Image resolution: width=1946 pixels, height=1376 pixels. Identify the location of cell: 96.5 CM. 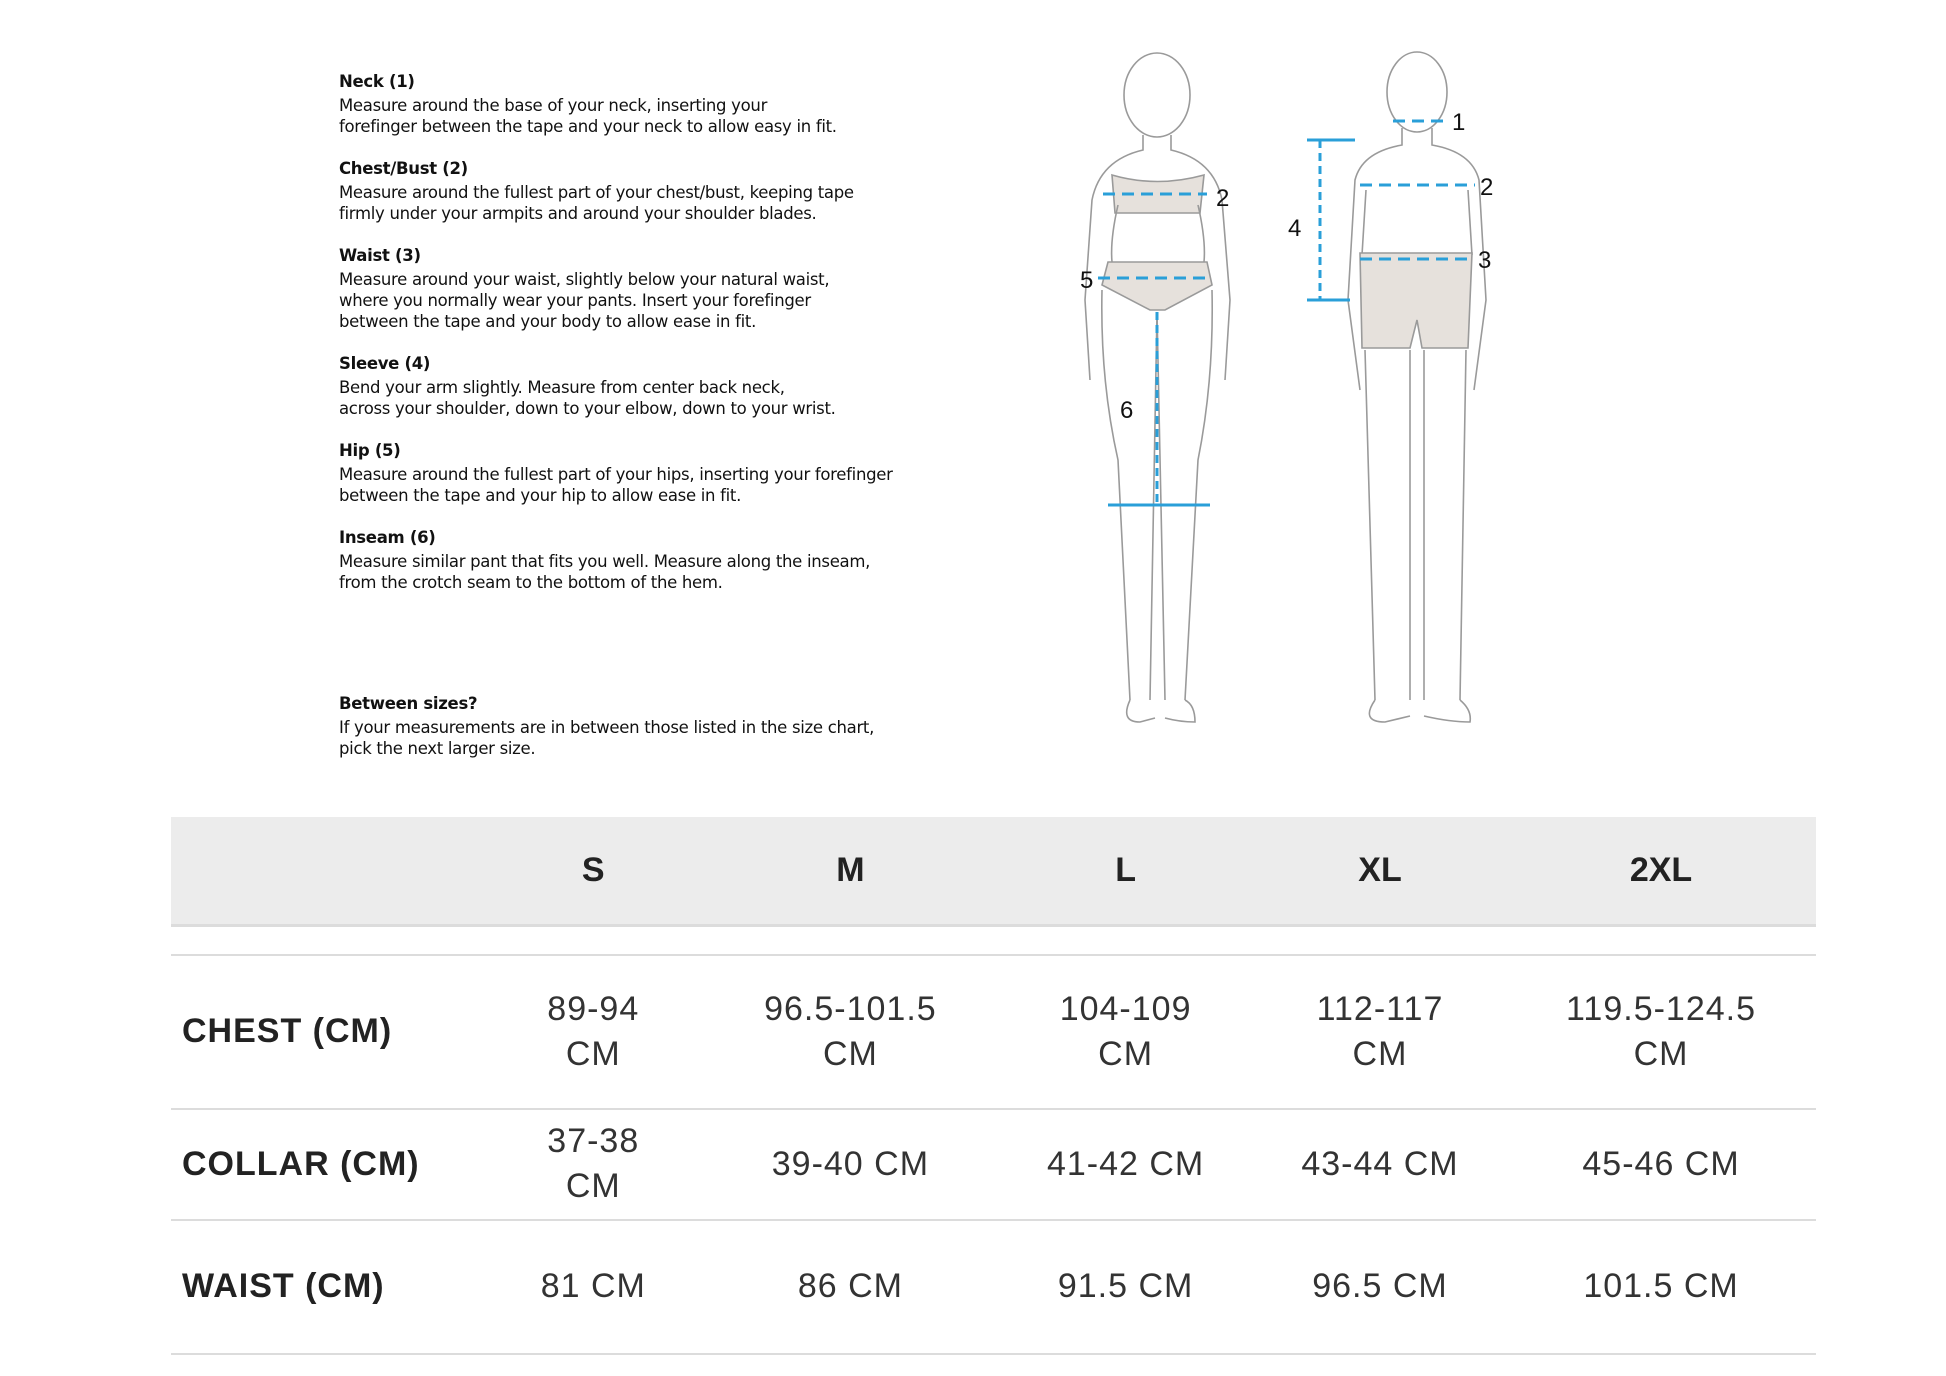
(1380, 1286).